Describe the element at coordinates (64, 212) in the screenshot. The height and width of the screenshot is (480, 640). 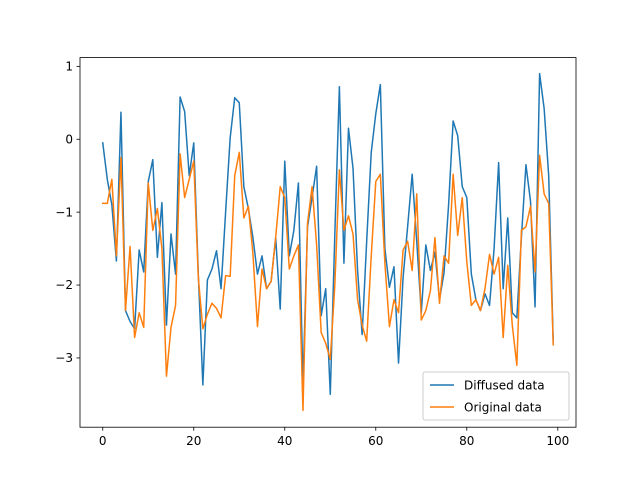
I see `y-tick-label: −1` at that location.